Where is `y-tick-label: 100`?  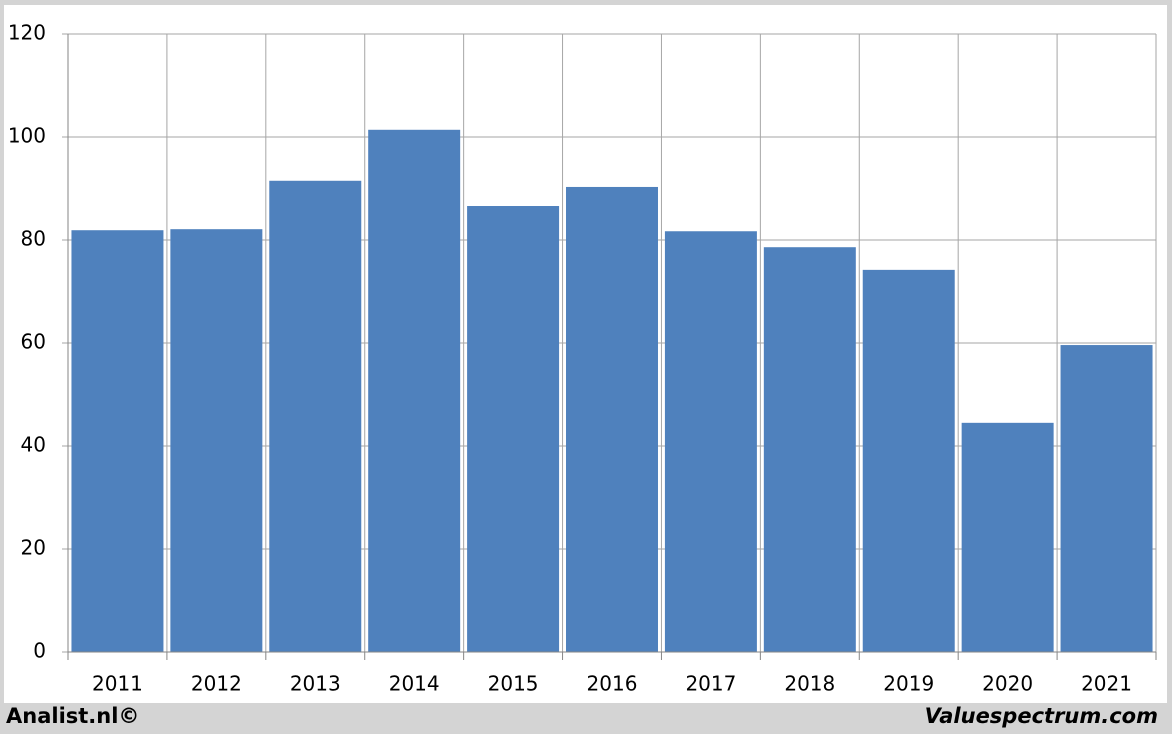 y-tick-label: 100 is located at coordinates (27, 136).